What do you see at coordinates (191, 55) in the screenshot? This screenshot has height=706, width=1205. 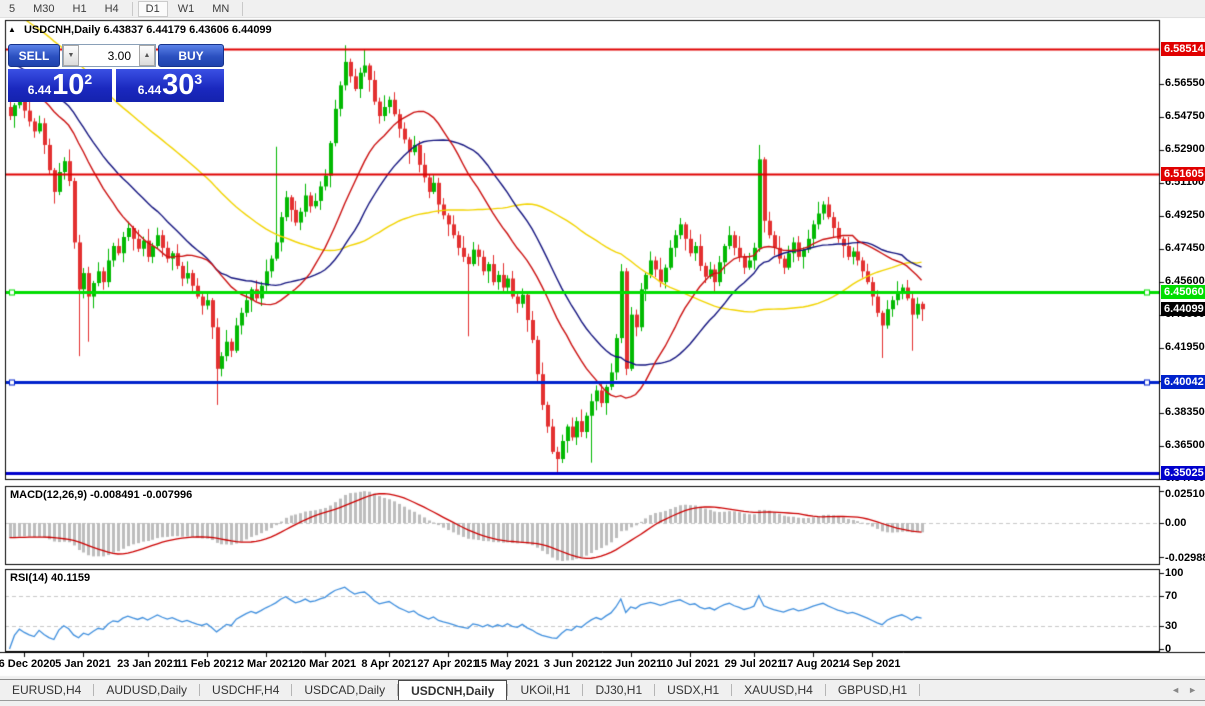 I see `buy-button: BUY` at bounding box center [191, 55].